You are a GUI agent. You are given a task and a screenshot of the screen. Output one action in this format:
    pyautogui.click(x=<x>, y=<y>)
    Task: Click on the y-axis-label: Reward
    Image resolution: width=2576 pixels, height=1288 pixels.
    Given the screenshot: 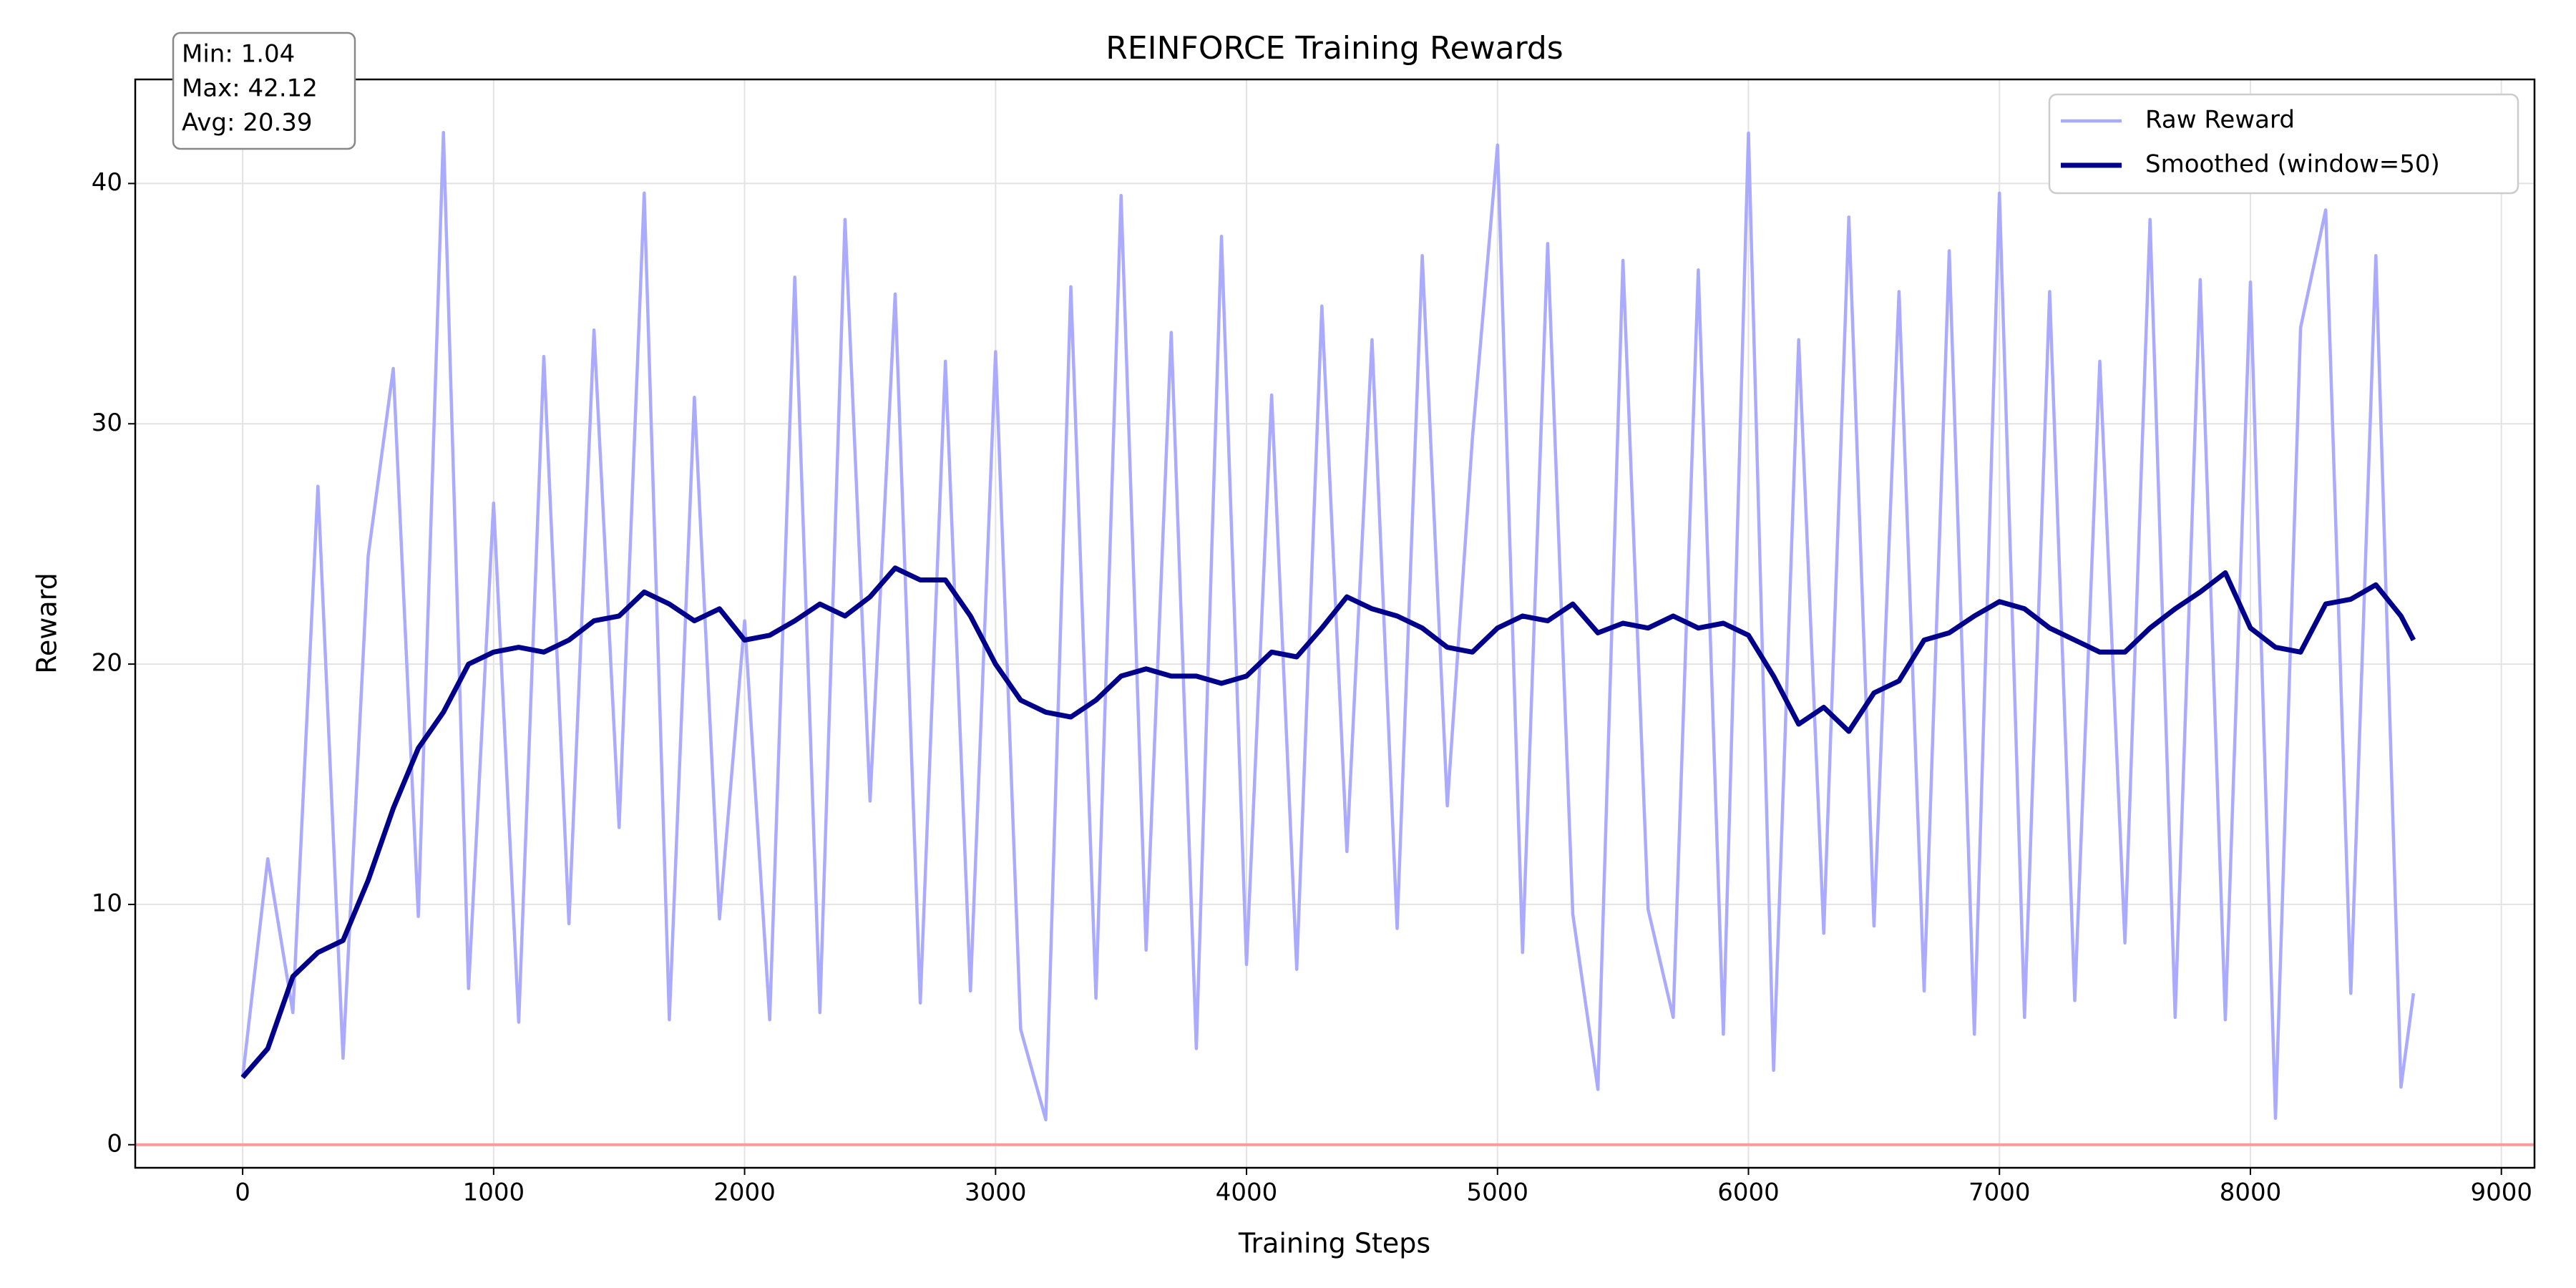 What is the action you would take?
    pyautogui.click(x=47, y=623)
    